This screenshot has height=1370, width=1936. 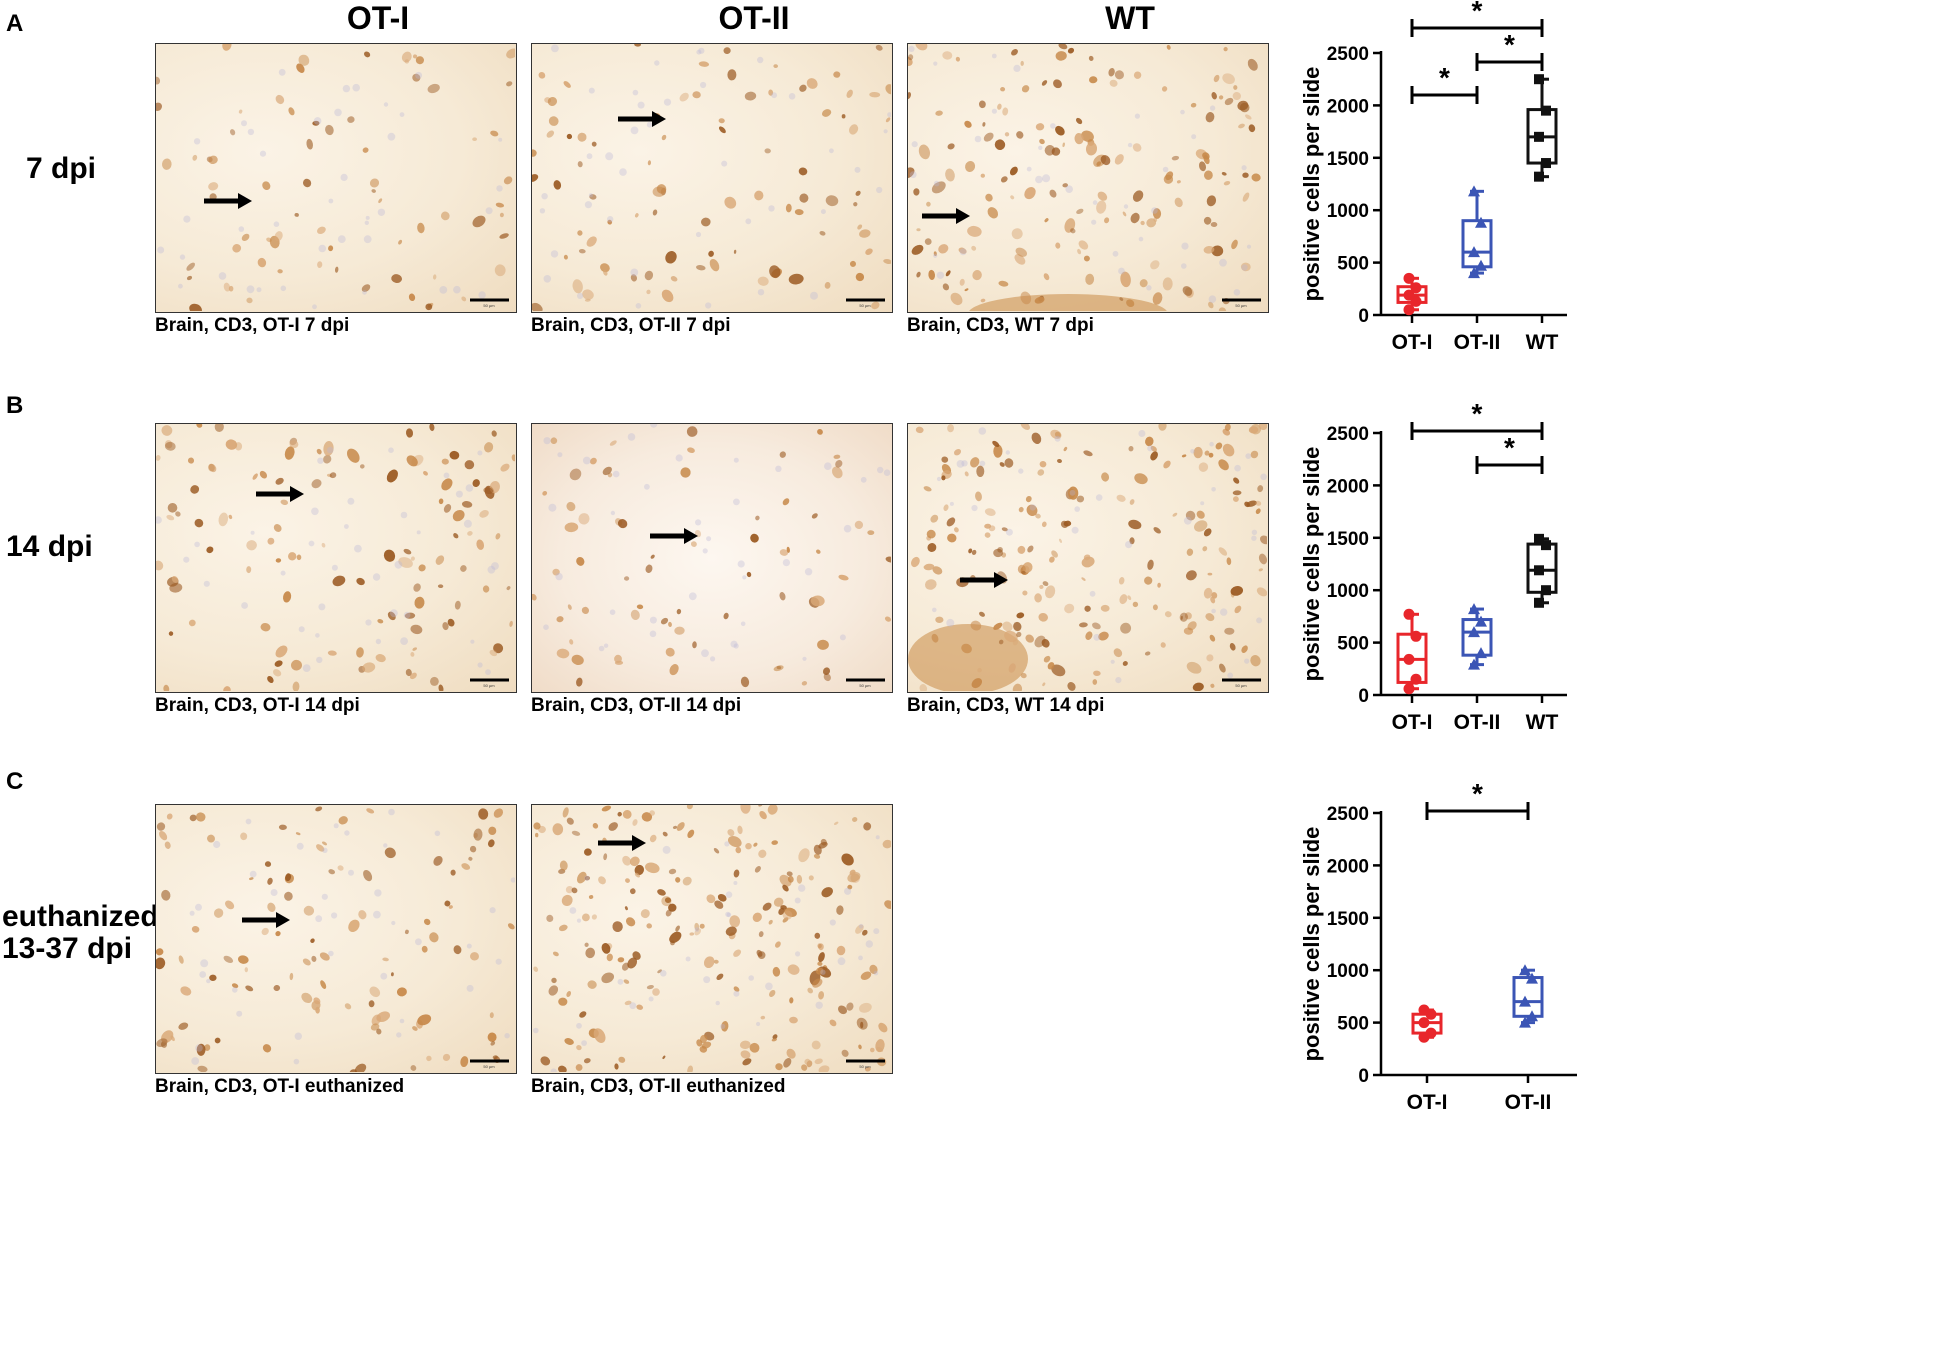 What do you see at coordinates (1509, 447) in the screenshot?
I see `significance-star: *` at bounding box center [1509, 447].